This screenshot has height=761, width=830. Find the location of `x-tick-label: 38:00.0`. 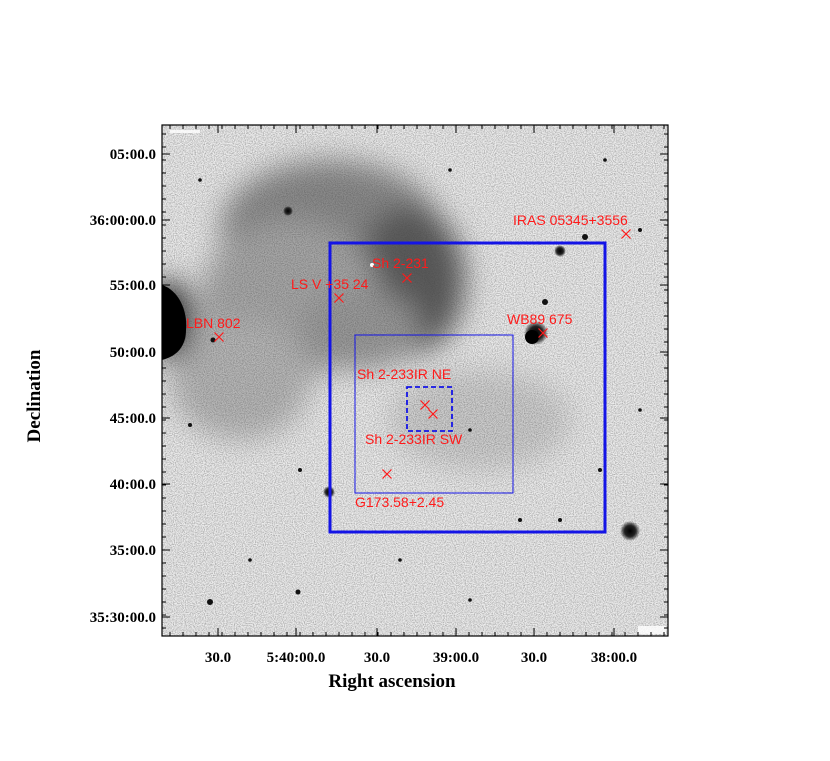

x-tick-label: 38:00.0 is located at coordinates (614, 658).